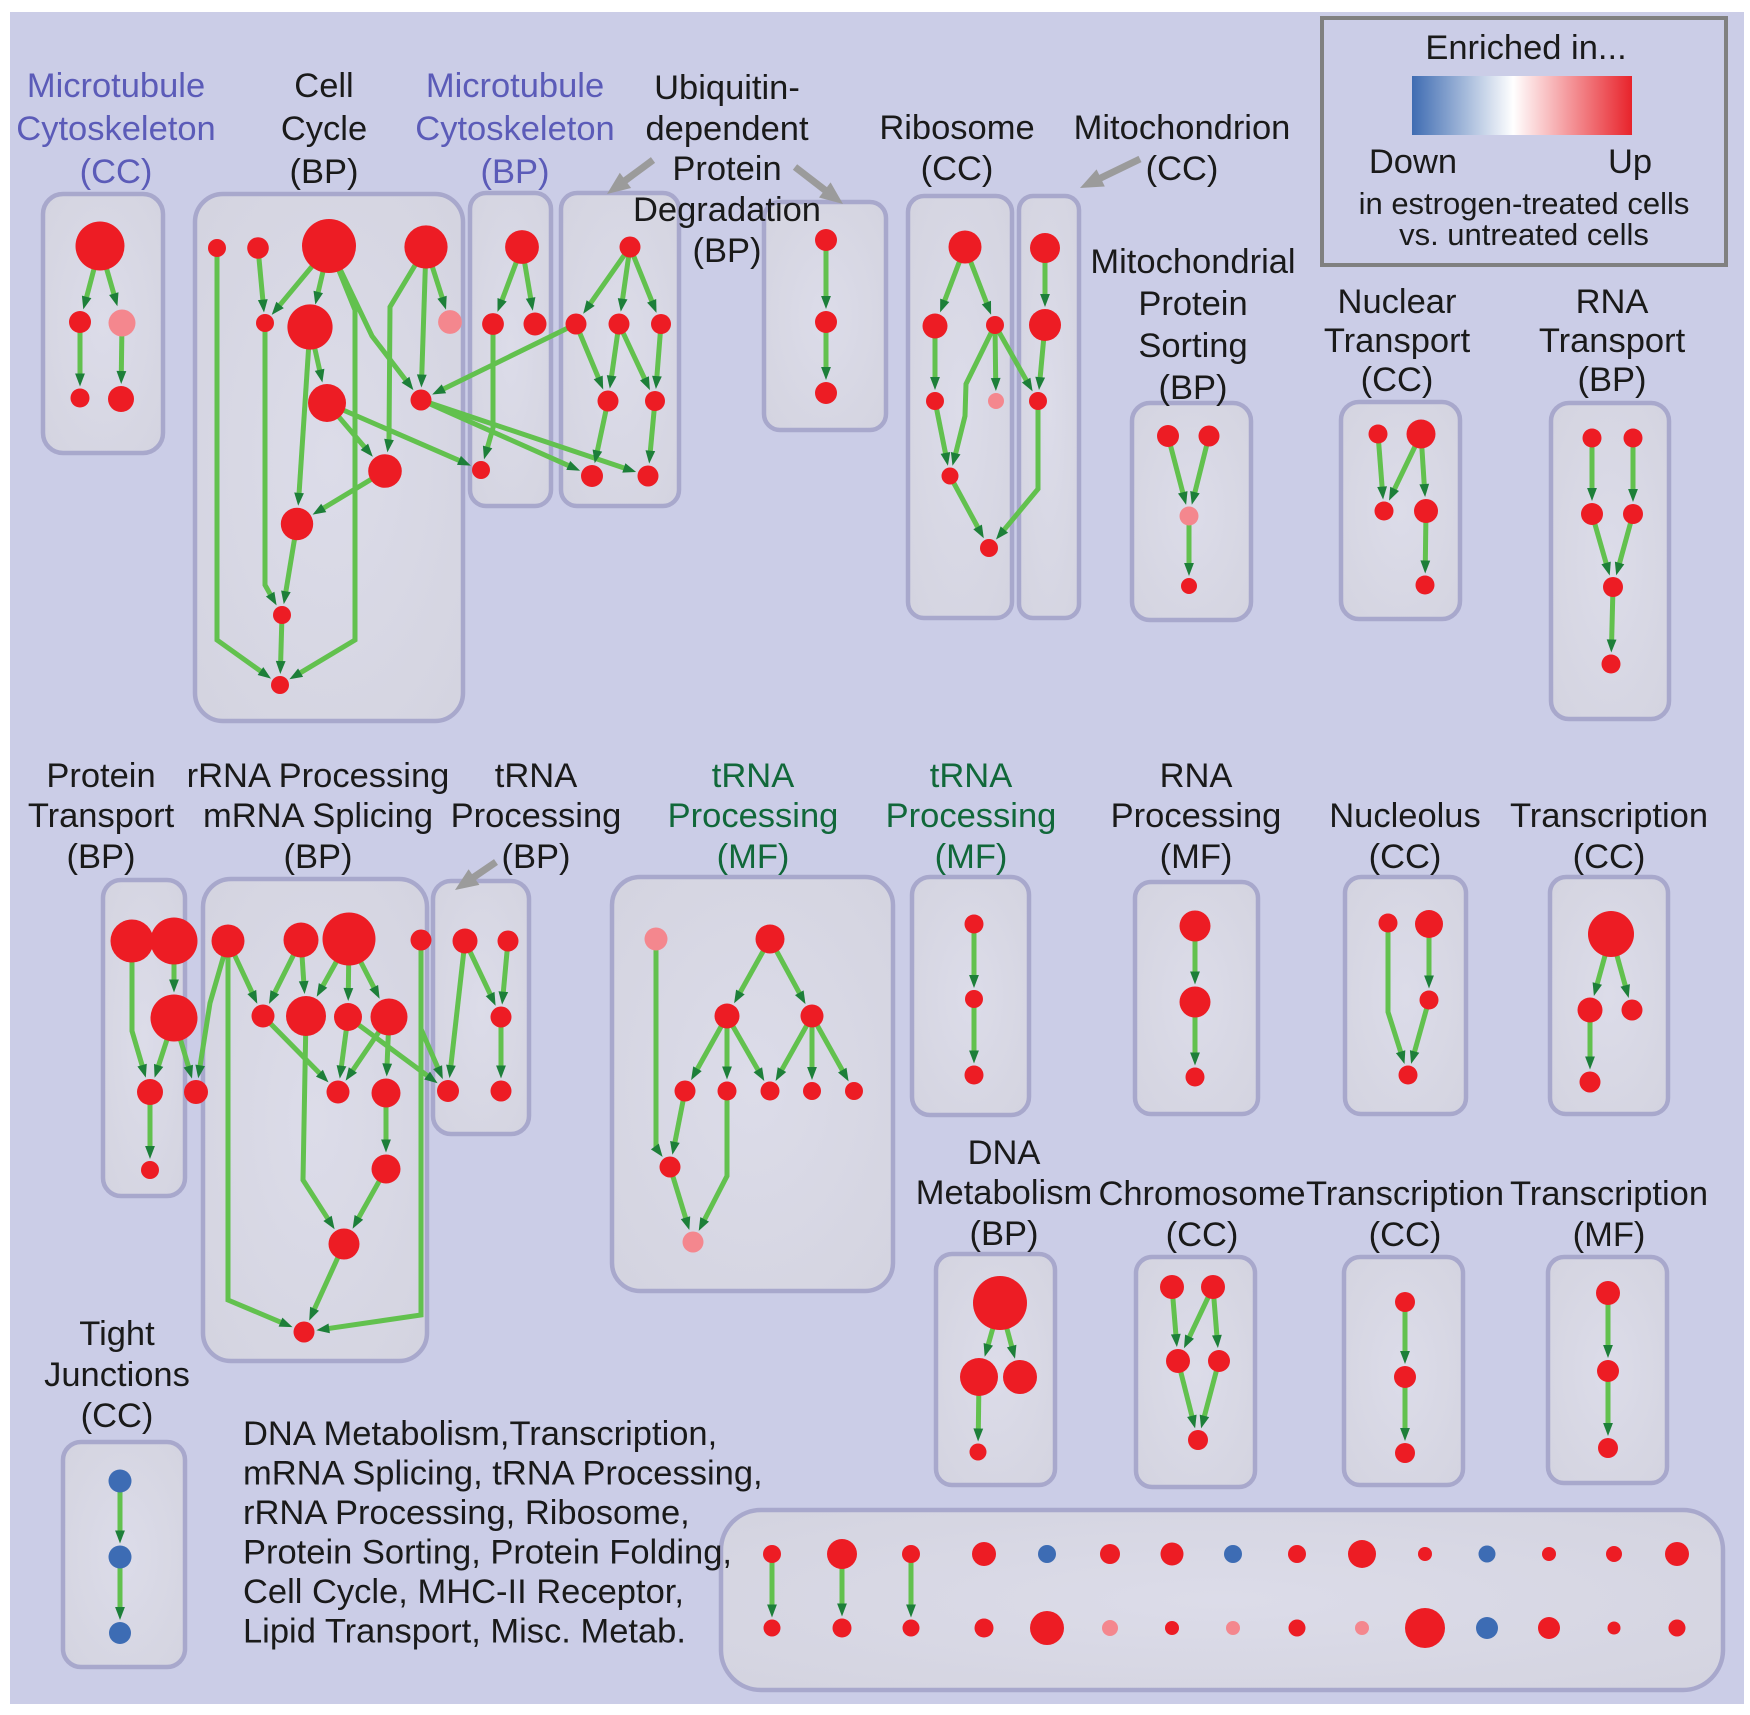  Describe the element at coordinates (463, 1592) in the screenshot. I see `svg-text: Cell Cycle, MHC-II Receptor,` at that location.